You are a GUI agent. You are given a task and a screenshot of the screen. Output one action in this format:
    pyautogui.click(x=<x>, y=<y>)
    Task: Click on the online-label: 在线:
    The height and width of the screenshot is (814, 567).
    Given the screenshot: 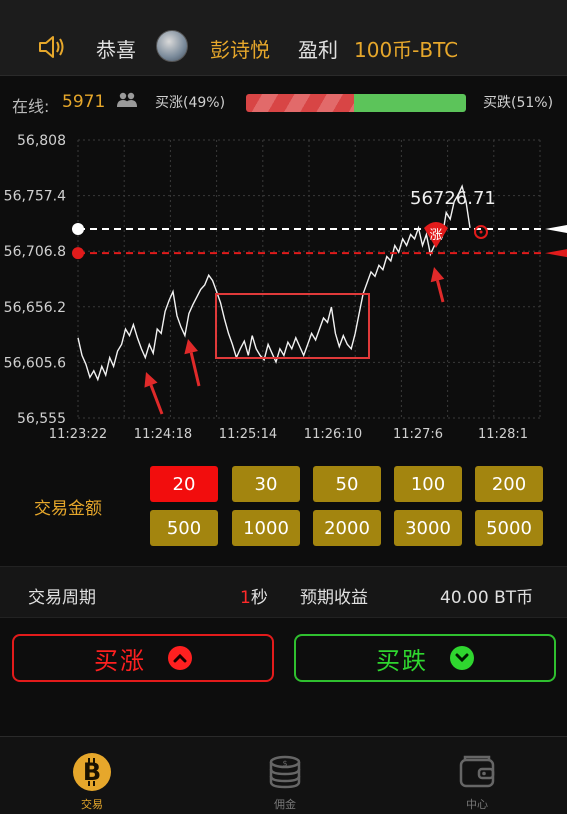 What is the action you would take?
    pyautogui.click(x=31, y=106)
    